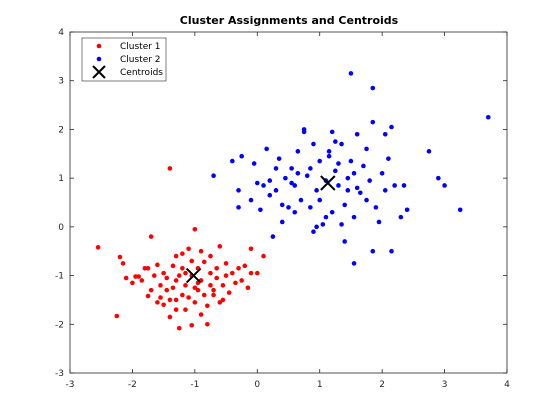  What do you see at coordinates (507, 385) in the screenshot?
I see `x-tick-label: 4` at bounding box center [507, 385].